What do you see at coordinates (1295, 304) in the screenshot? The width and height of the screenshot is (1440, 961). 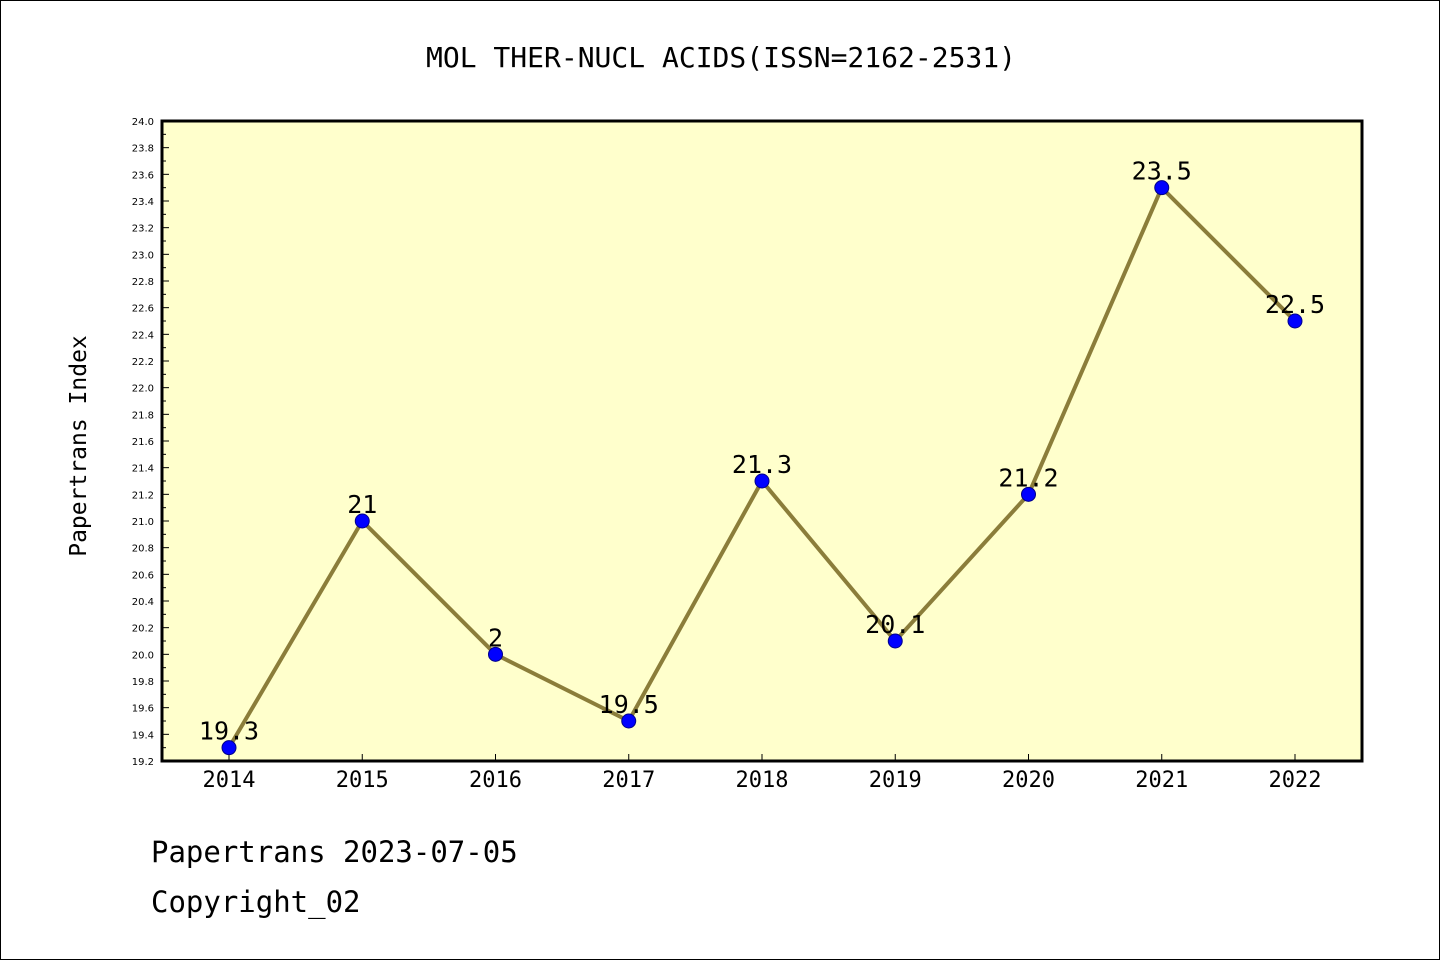 I see `data-label: 22.5` at bounding box center [1295, 304].